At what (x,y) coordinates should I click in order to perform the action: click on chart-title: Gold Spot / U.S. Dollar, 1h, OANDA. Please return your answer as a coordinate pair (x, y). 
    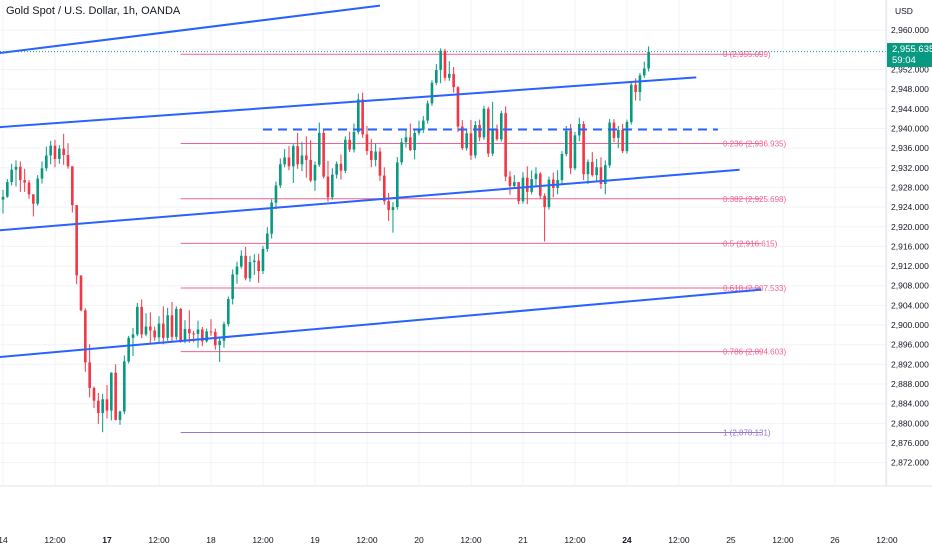
    Looking at the image, I should click on (93, 11).